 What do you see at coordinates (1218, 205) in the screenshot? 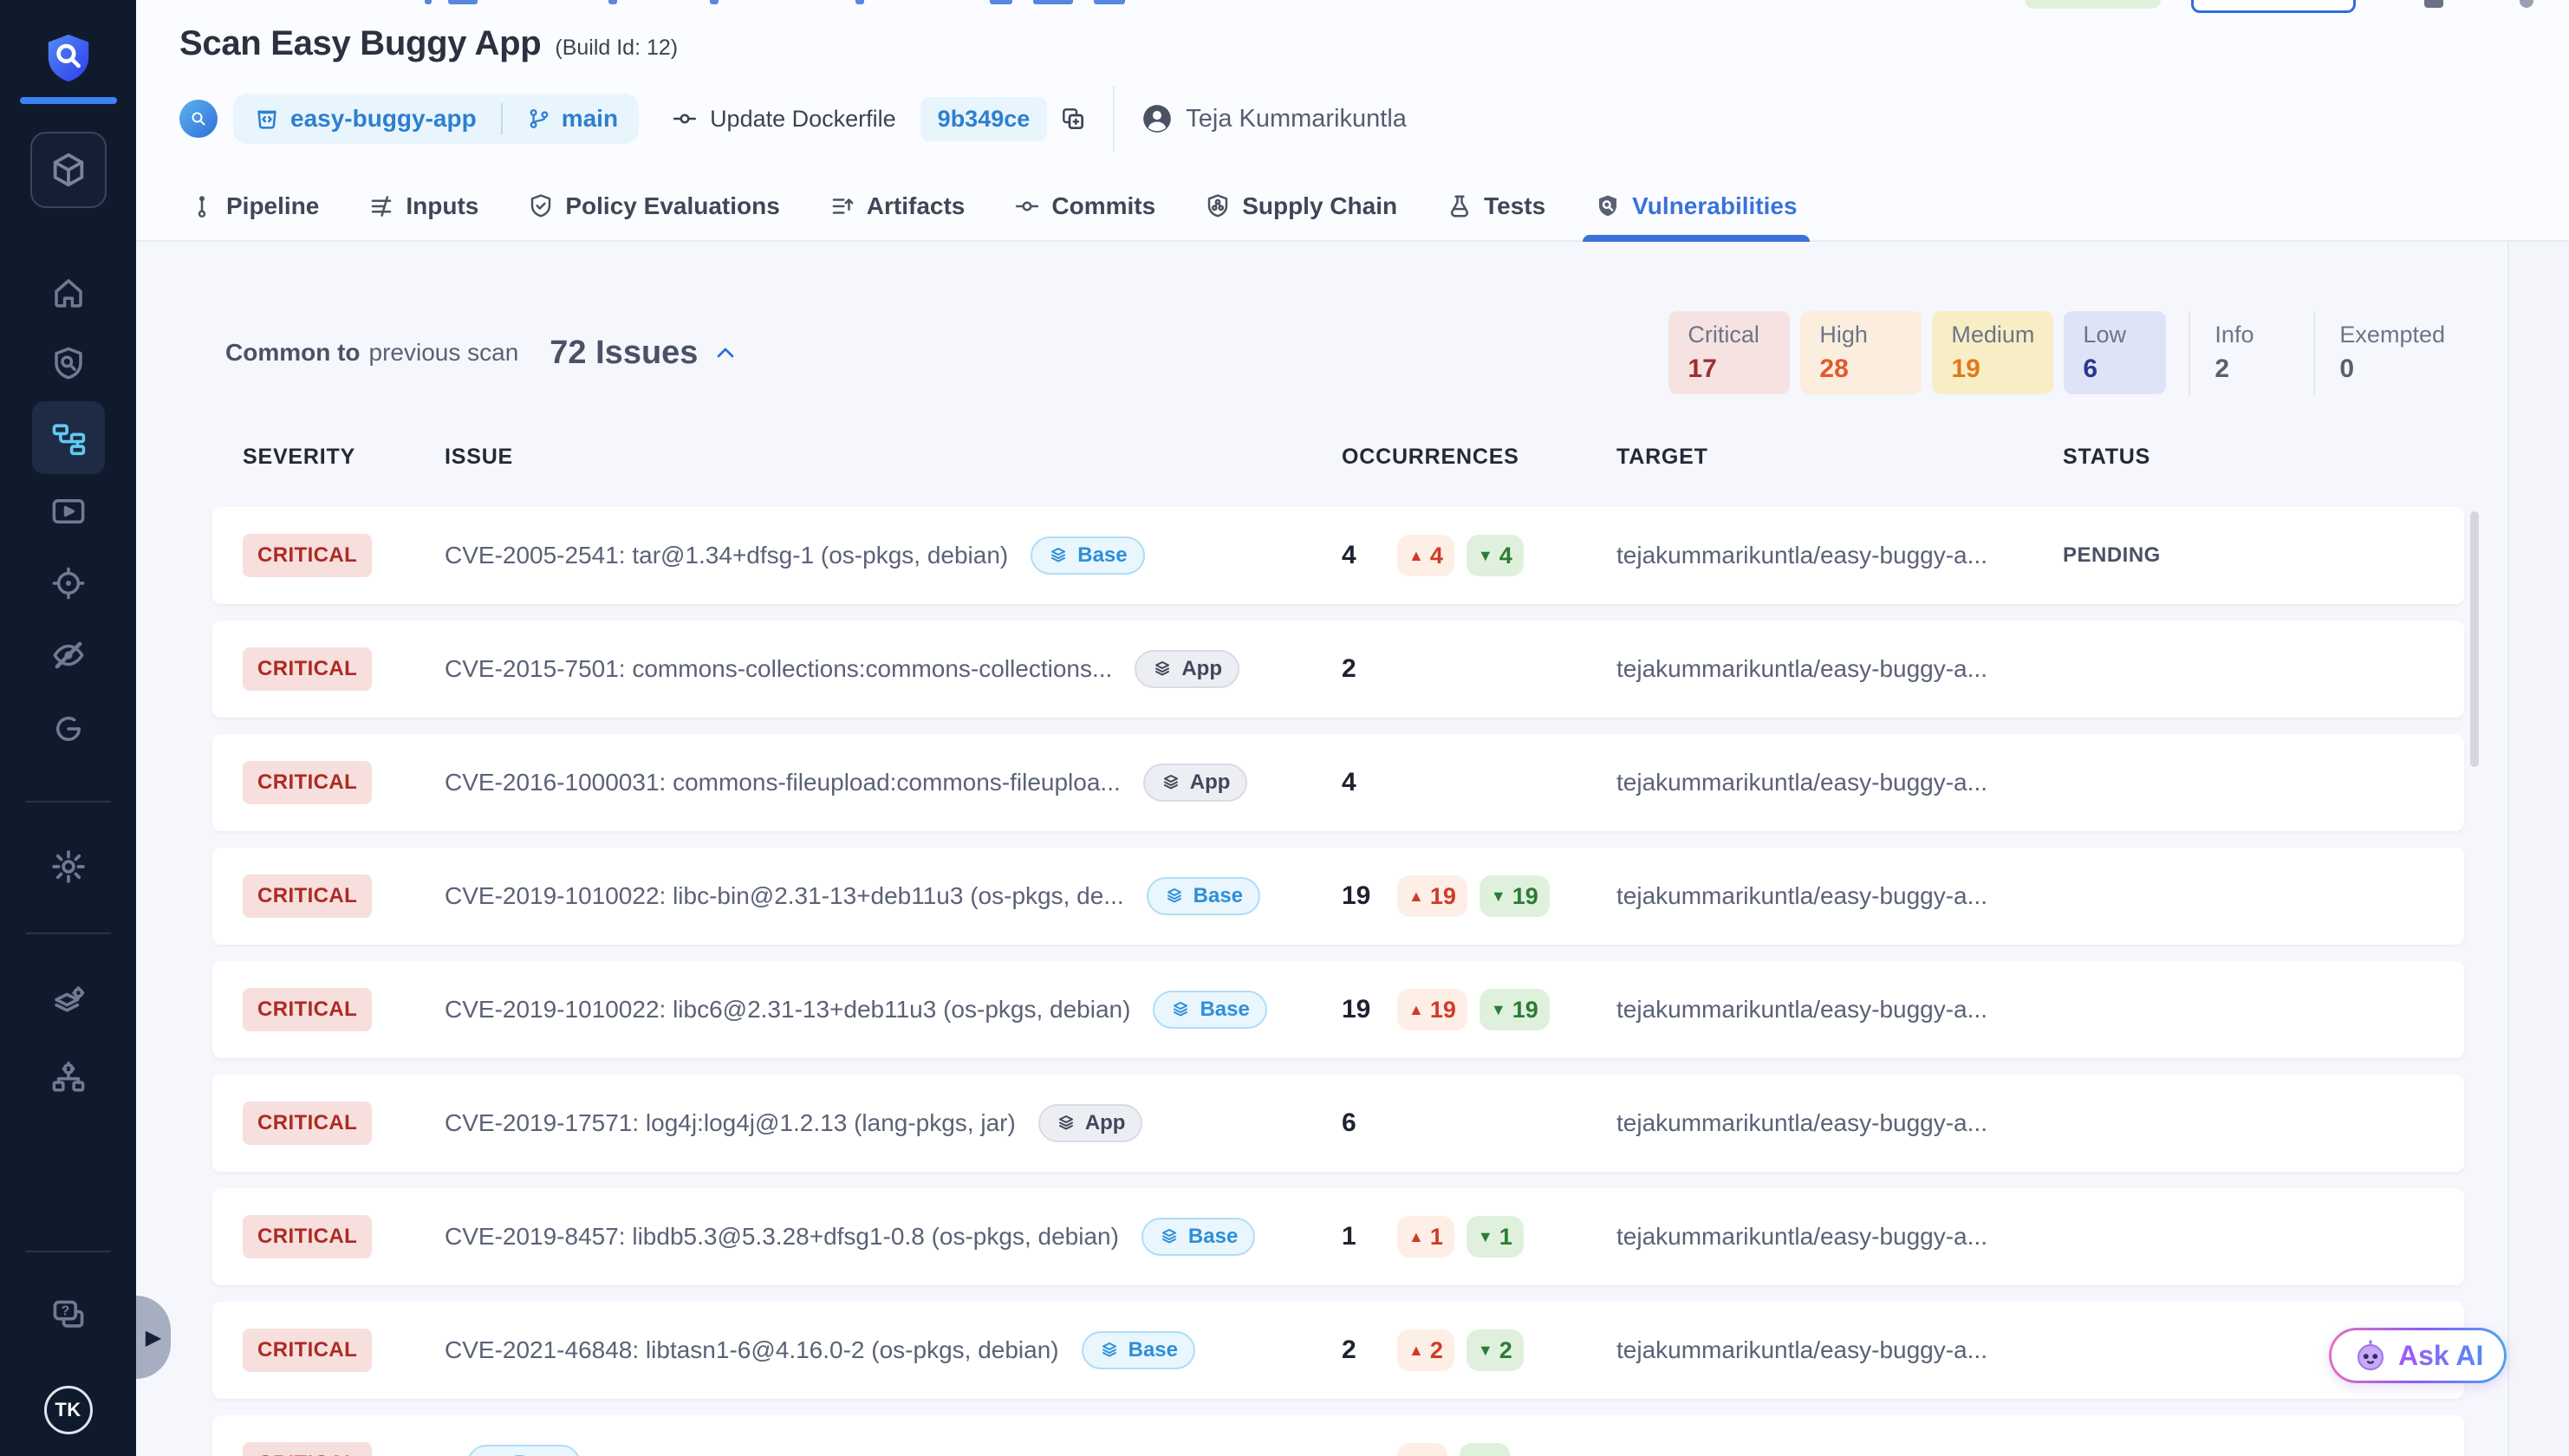
I see `supply-chain-icon` at bounding box center [1218, 205].